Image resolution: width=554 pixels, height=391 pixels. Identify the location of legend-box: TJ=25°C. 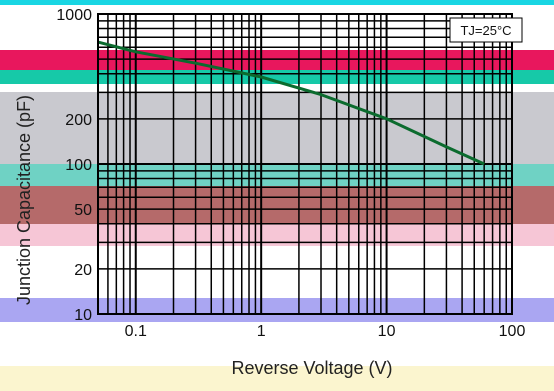
(486, 30).